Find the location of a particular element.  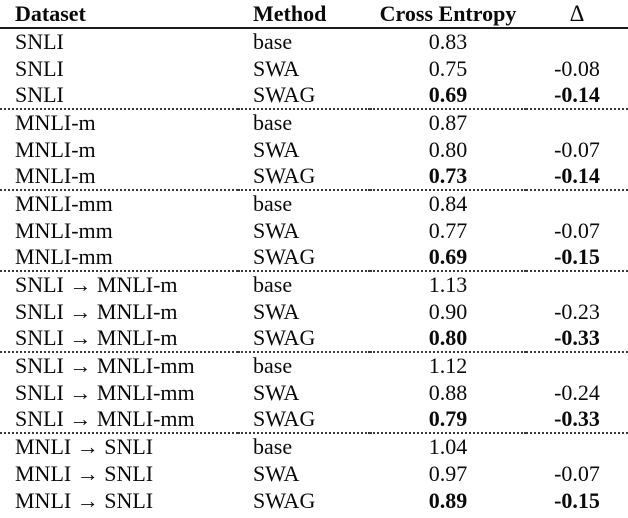

cross-entropy-cell: 0.77 is located at coordinates (448, 230).